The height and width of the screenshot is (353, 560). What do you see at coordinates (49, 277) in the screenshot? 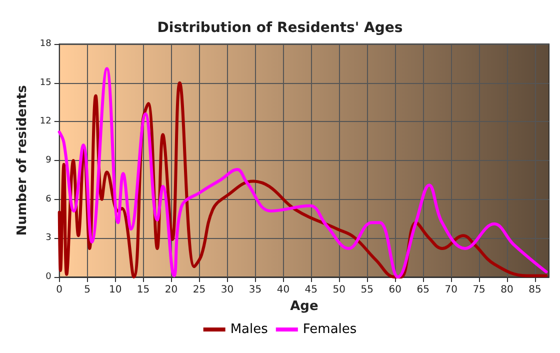
I see `y-tick-label: 0` at bounding box center [49, 277].